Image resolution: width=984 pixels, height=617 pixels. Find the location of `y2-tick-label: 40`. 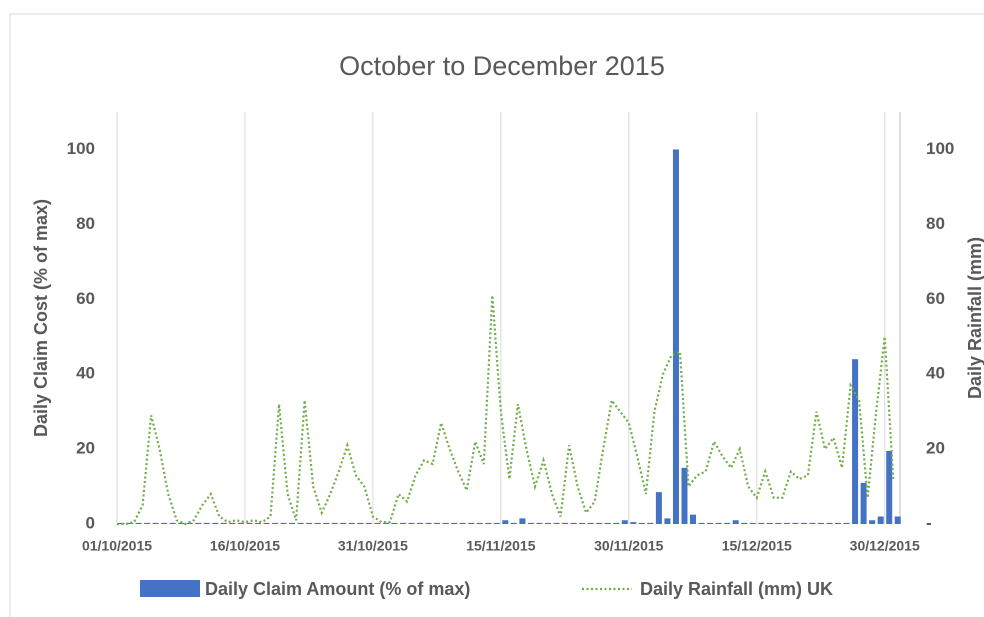

y2-tick-label: 40 is located at coordinates (935, 373).